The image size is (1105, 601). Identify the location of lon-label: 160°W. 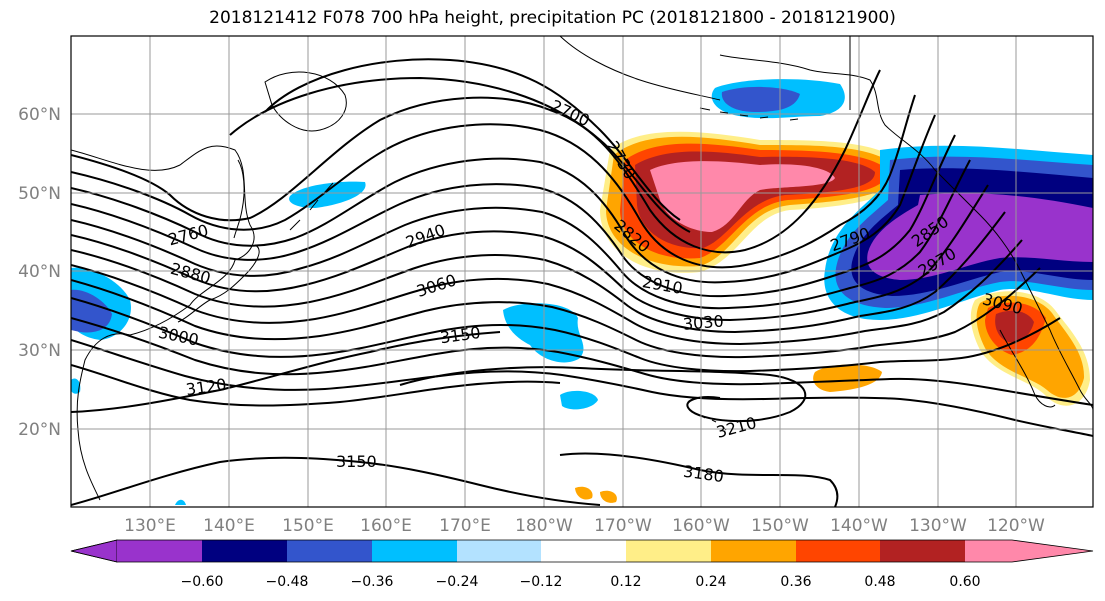
(701, 526).